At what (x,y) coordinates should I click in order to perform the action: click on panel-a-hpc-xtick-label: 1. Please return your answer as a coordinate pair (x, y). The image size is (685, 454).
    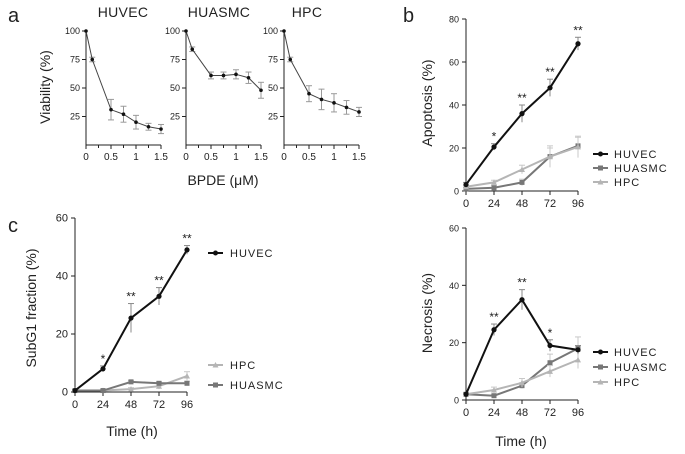
    Looking at the image, I should click on (334, 157).